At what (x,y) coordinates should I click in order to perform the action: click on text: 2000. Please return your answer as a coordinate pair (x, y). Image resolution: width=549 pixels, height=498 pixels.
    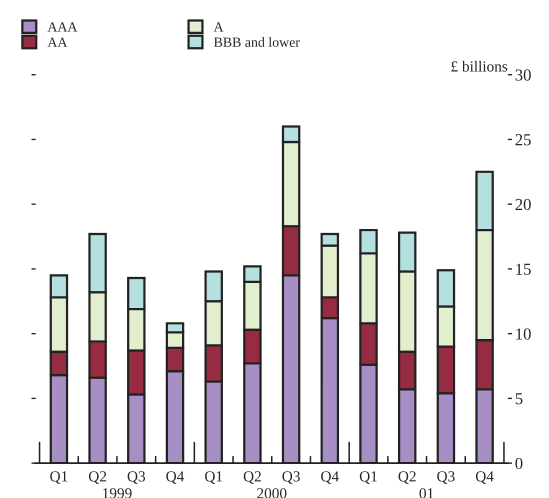
    Looking at the image, I should click on (271, 493).